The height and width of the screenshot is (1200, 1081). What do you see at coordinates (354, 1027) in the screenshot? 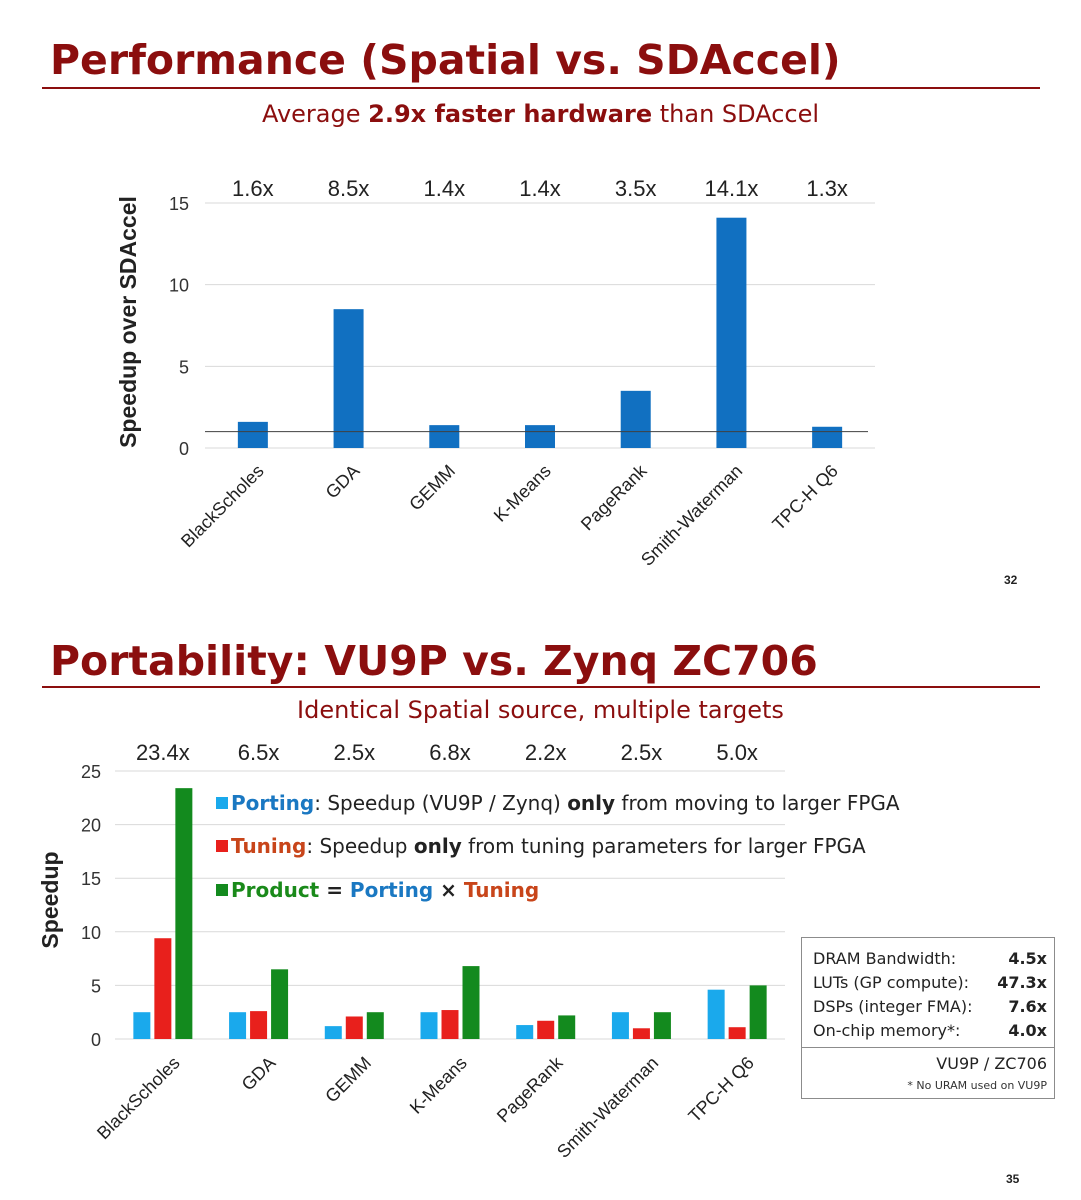
I see `bar-tuning-gemm` at bounding box center [354, 1027].